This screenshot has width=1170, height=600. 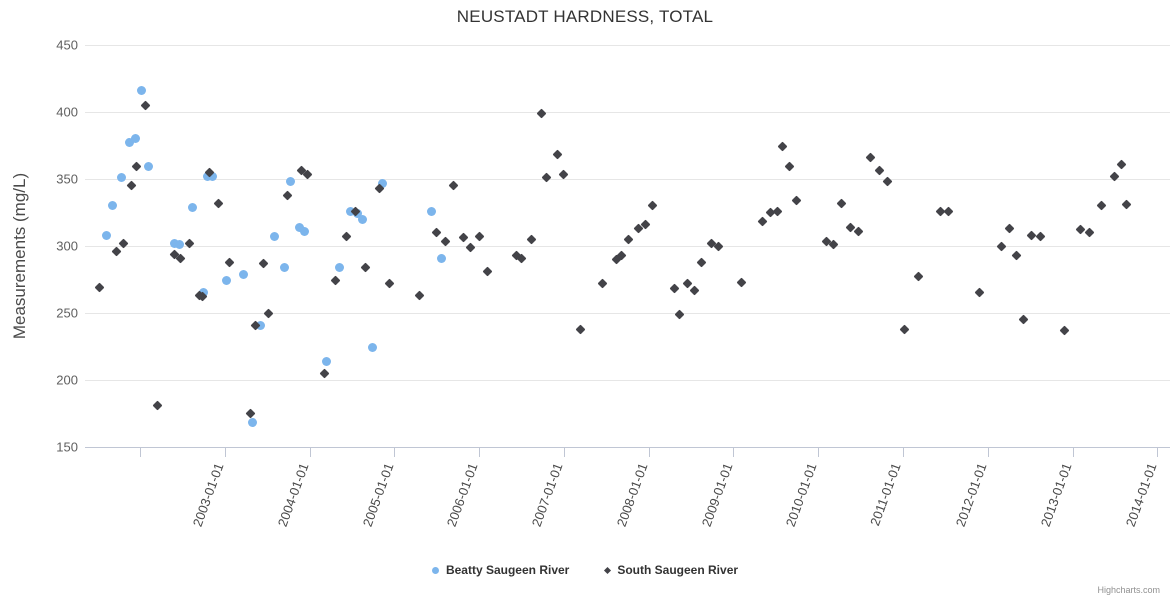 What do you see at coordinates (1128, 590) in the screenshot?
I see `highcharts-credits: Highcharts.com` at bounding box center [1128, 590].